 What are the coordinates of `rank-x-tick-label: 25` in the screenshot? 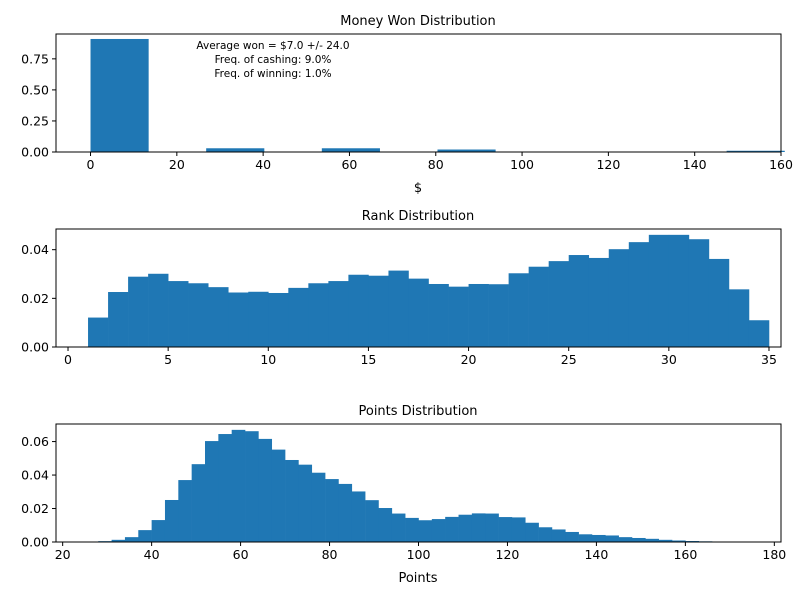 It's located at (569, 359).